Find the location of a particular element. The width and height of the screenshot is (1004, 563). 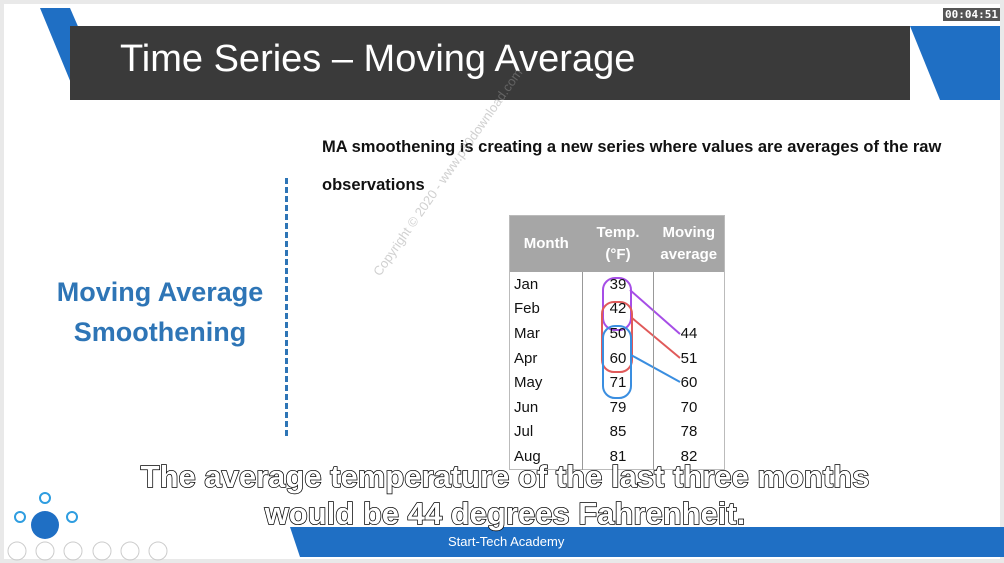

column-header: Moving average is located at coordinates (689, 243).